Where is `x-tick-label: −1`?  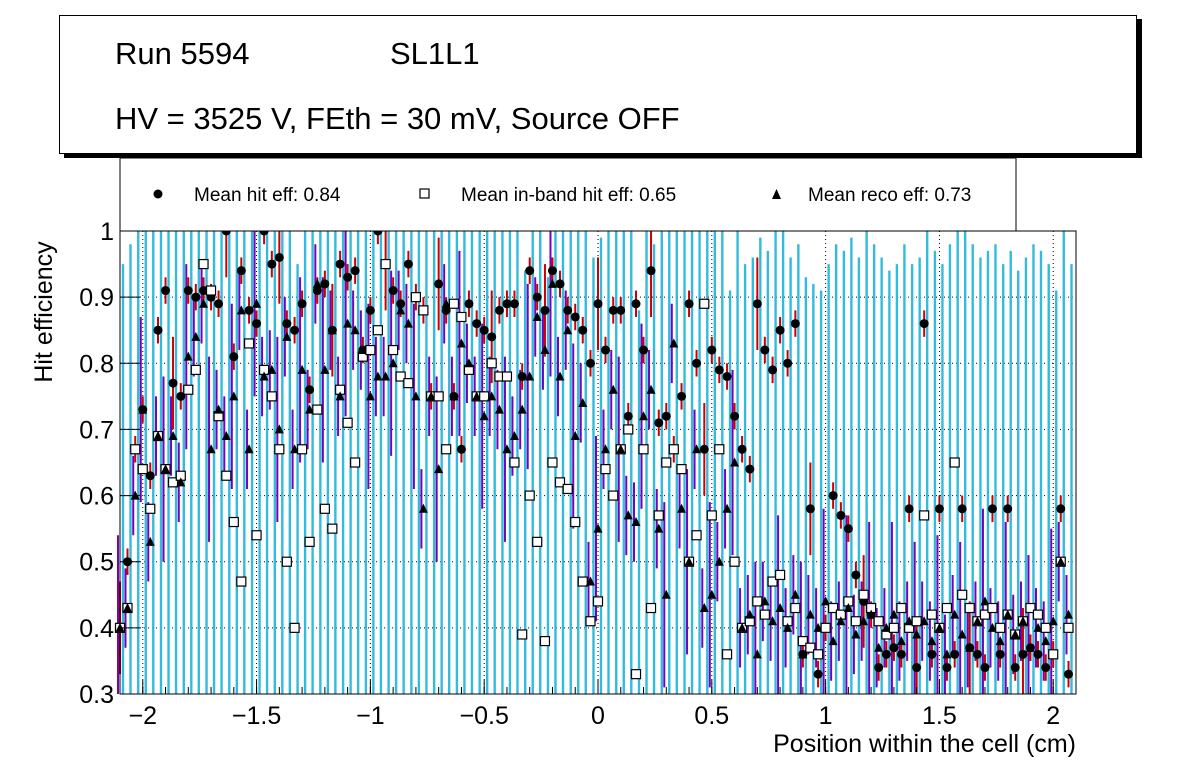 x-tick-label: −1 is located at coordinates (370, 716).